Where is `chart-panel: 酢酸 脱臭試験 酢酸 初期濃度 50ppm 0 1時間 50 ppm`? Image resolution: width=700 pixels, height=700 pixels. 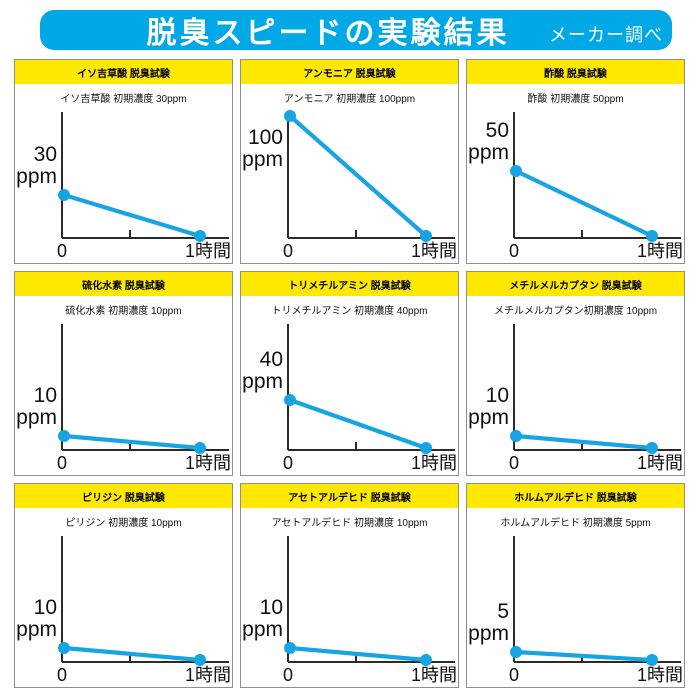 chart-panel: 酢酸 脱臭試験 酢酸 初期濃度 50ppm 0 1時間 50 ppm is located at coordinates (575, 161).